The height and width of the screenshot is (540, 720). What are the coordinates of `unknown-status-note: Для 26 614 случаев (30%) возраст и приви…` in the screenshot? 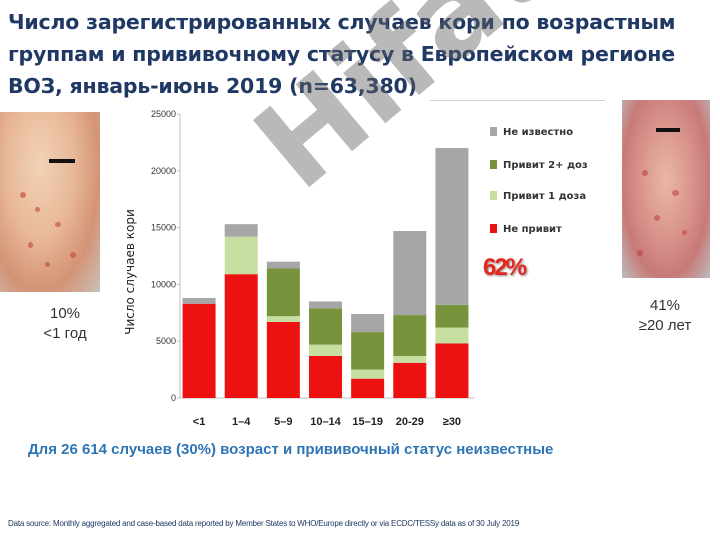 It's located at (291, 449).